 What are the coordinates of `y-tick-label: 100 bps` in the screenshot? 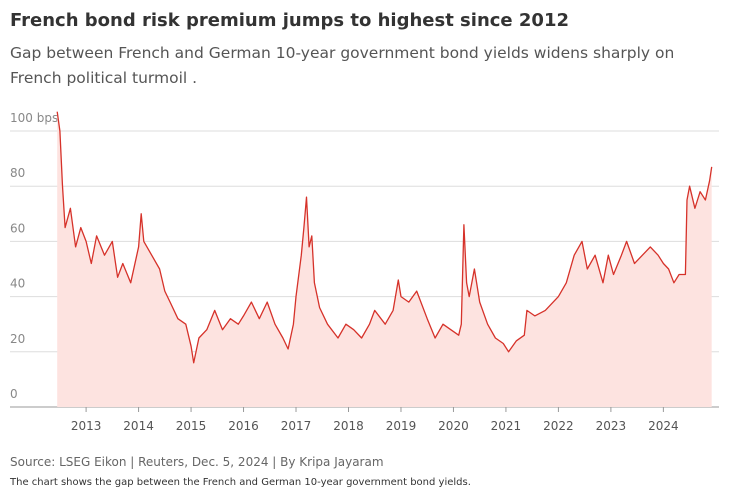 It's located at (34, 118).